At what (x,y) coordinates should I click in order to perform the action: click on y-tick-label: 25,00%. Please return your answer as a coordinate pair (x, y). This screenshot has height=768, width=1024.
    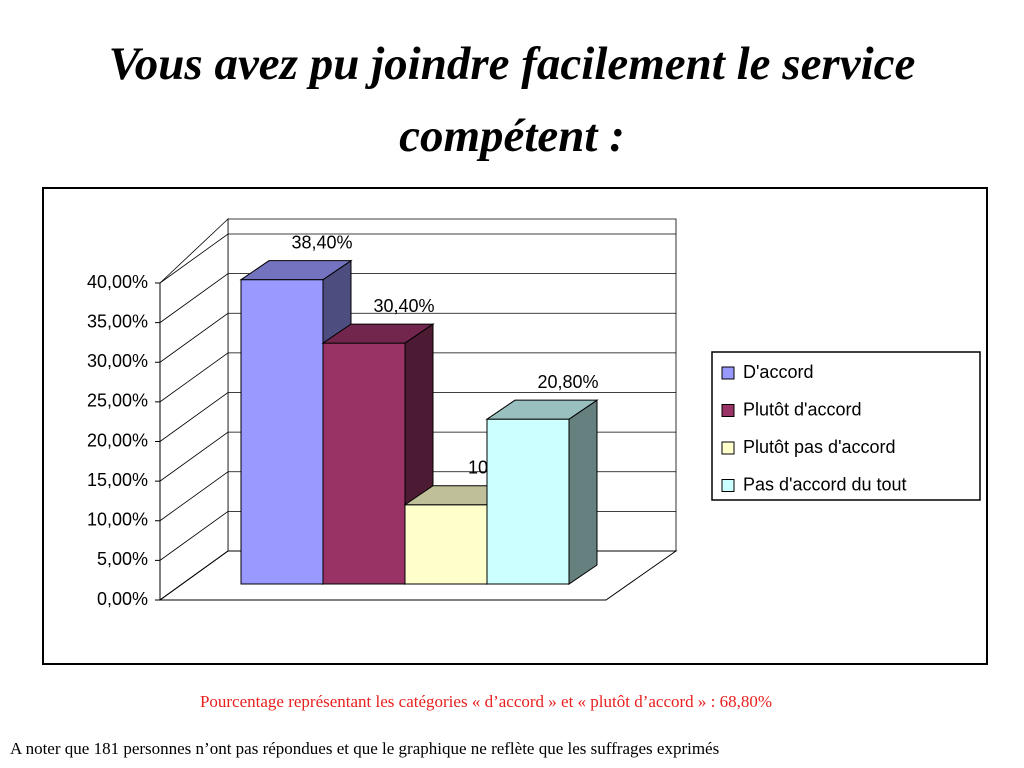
    Looking at the image, I should click on (117, 401).